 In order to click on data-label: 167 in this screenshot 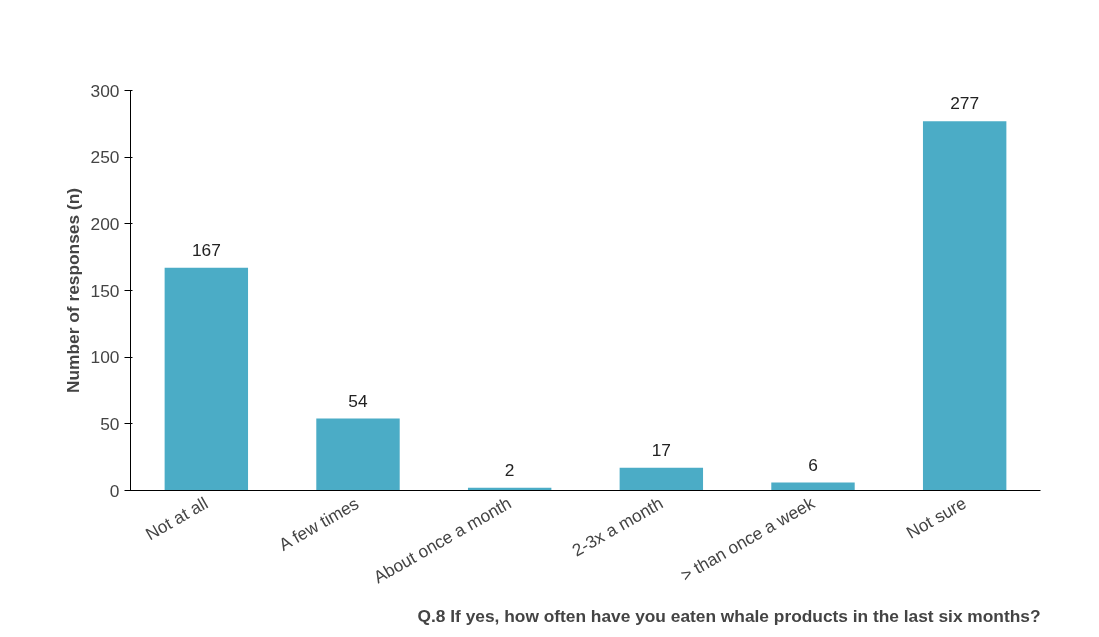, I will do `click(206, 249)`.